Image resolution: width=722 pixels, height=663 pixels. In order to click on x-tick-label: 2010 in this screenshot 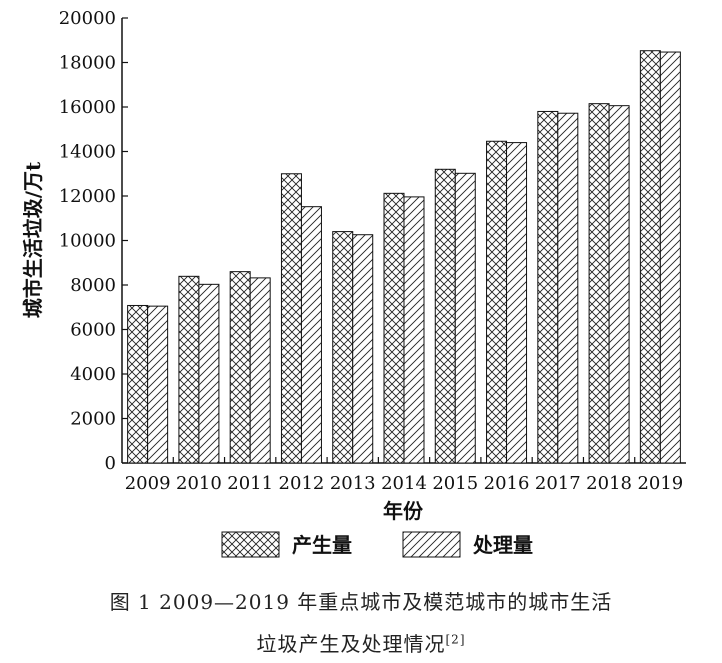, I will do `click(199, 483)`.